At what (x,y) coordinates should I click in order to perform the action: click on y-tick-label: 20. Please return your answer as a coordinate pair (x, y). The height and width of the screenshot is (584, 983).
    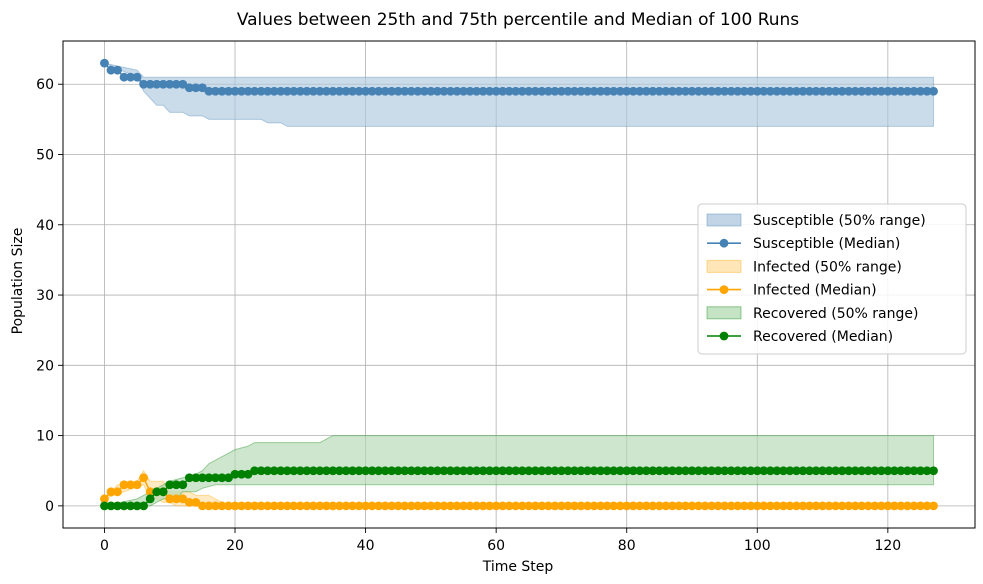
    Looking at the image, I should click on (45, 366).